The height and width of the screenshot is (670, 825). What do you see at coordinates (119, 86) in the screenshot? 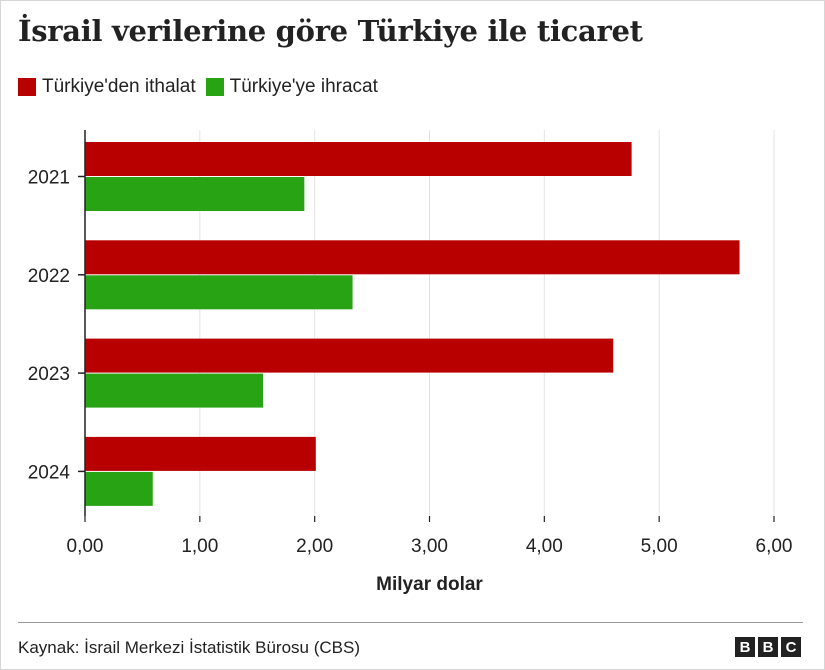
I see `legend-label-imports: Türkiye'den ithalat` at bounding box center [119, 86].